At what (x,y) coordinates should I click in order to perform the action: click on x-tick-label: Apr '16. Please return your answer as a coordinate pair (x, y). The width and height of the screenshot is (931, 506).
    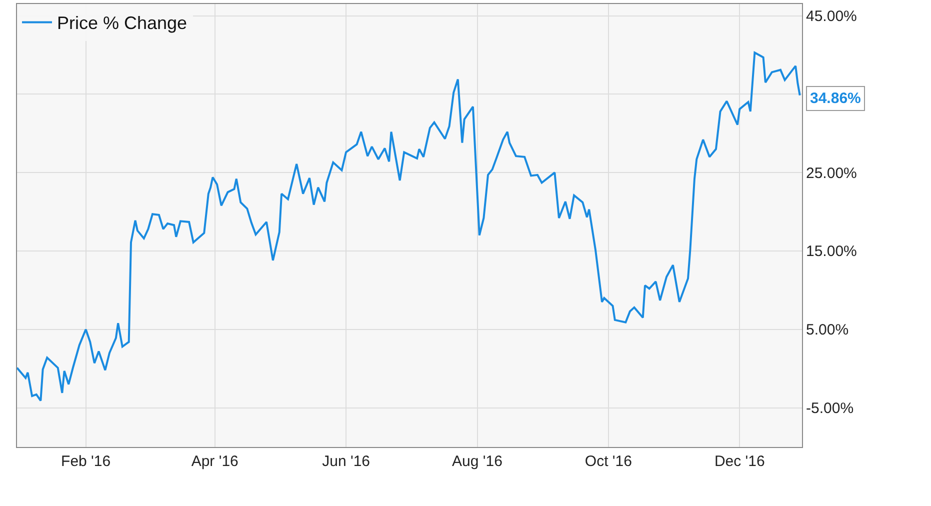
    Looking at the image, I should click on (214, 461).